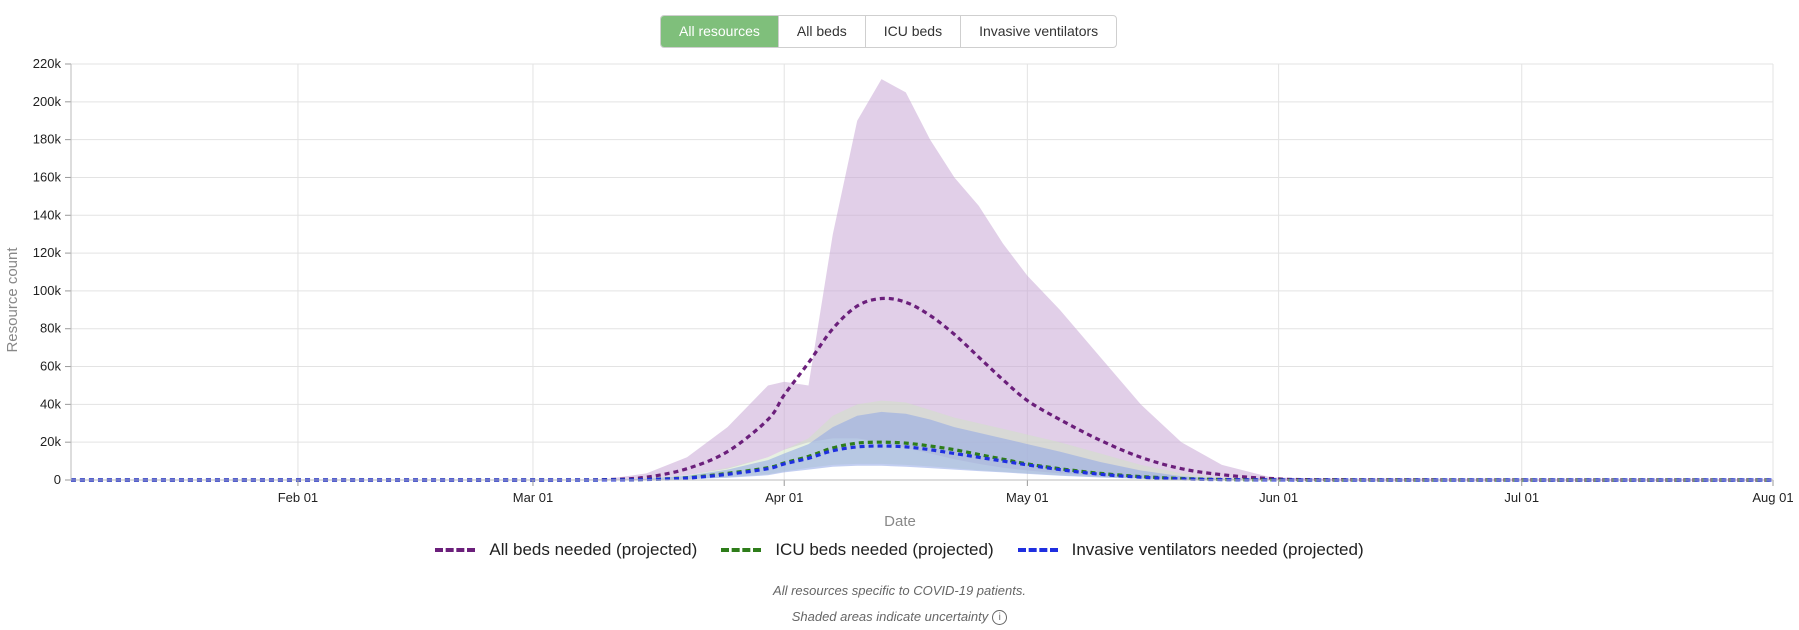  I want to click on x-tick-label: Apr 01, so click(784, 497).